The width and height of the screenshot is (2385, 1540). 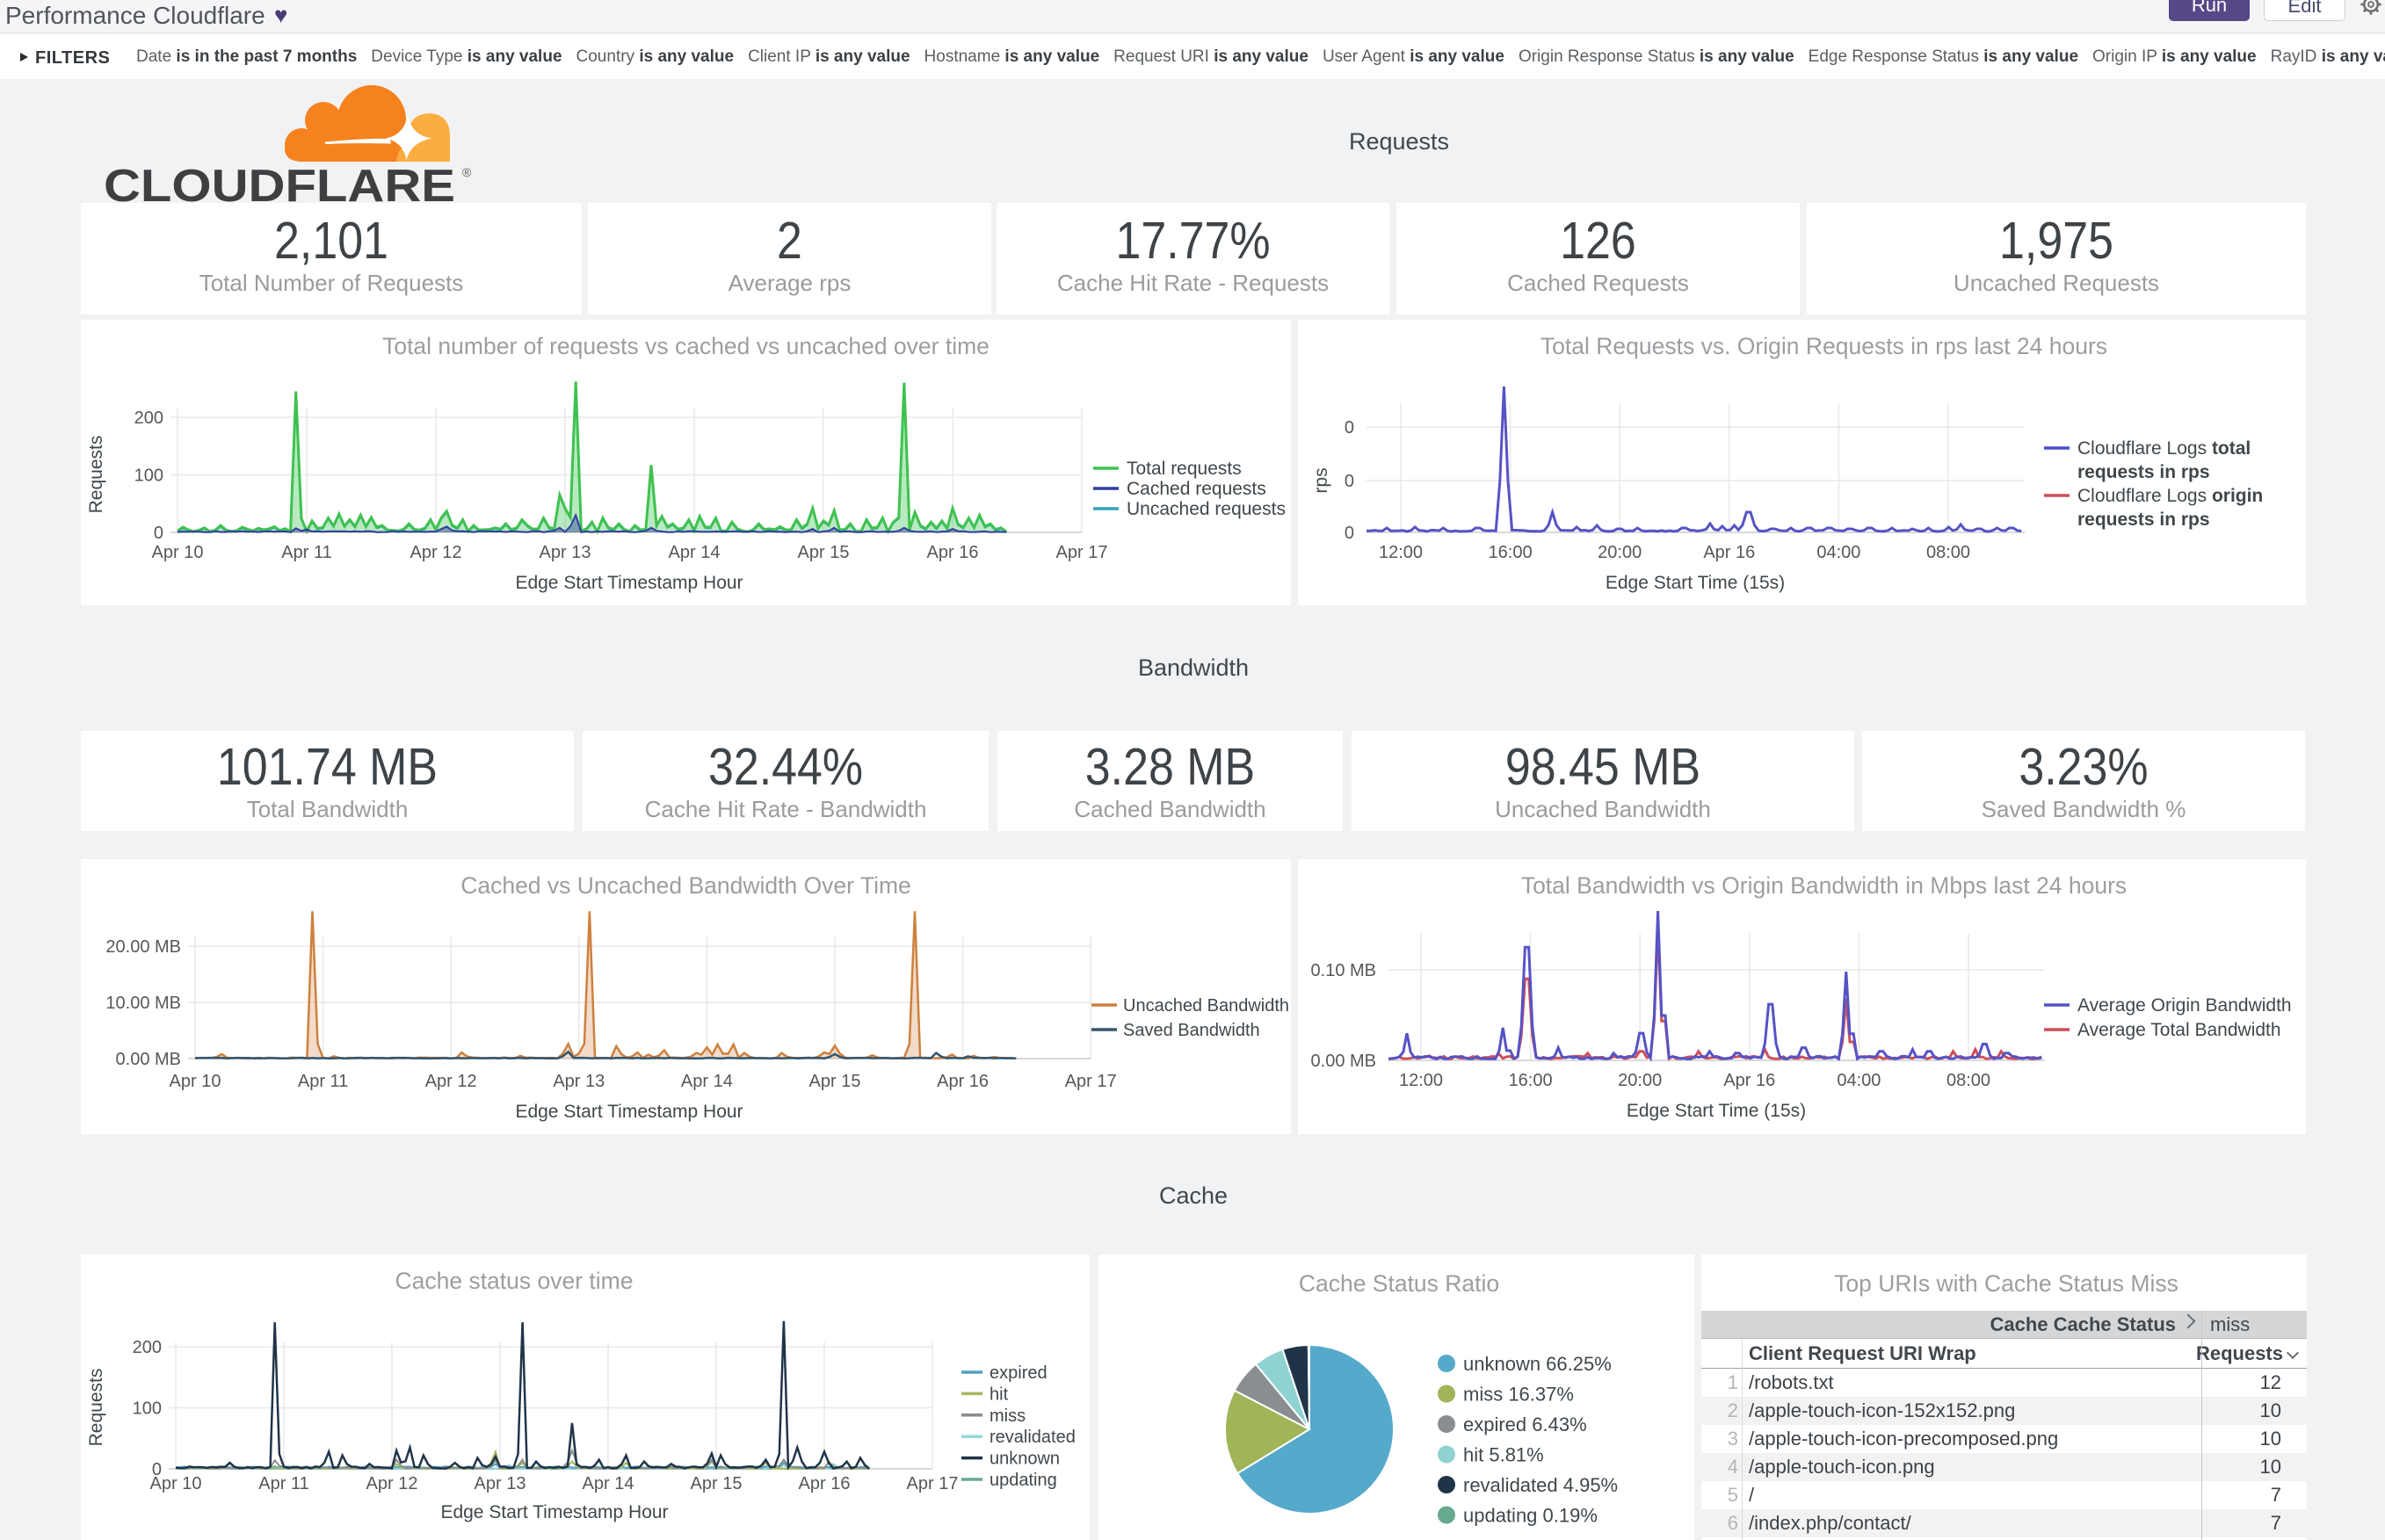 I want to click on svg-text: Total requests, so click(x=1184, y=469).